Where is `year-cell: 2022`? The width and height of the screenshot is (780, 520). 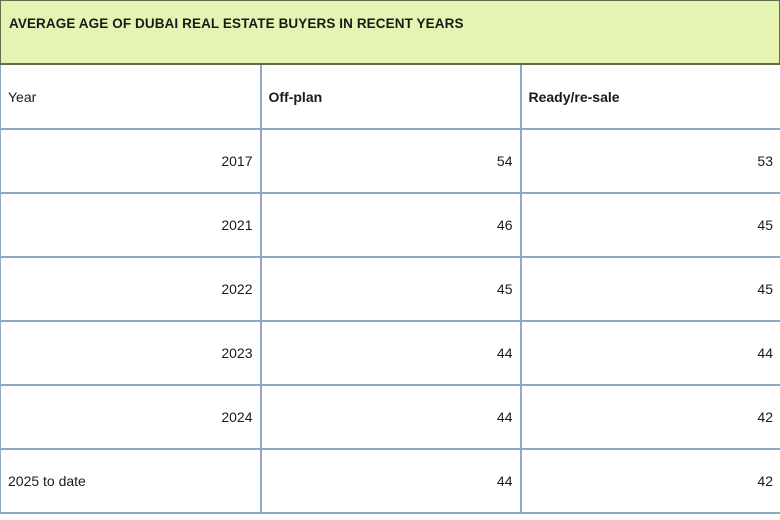 year-cell: 2022 is located at coordinates (130, 289).